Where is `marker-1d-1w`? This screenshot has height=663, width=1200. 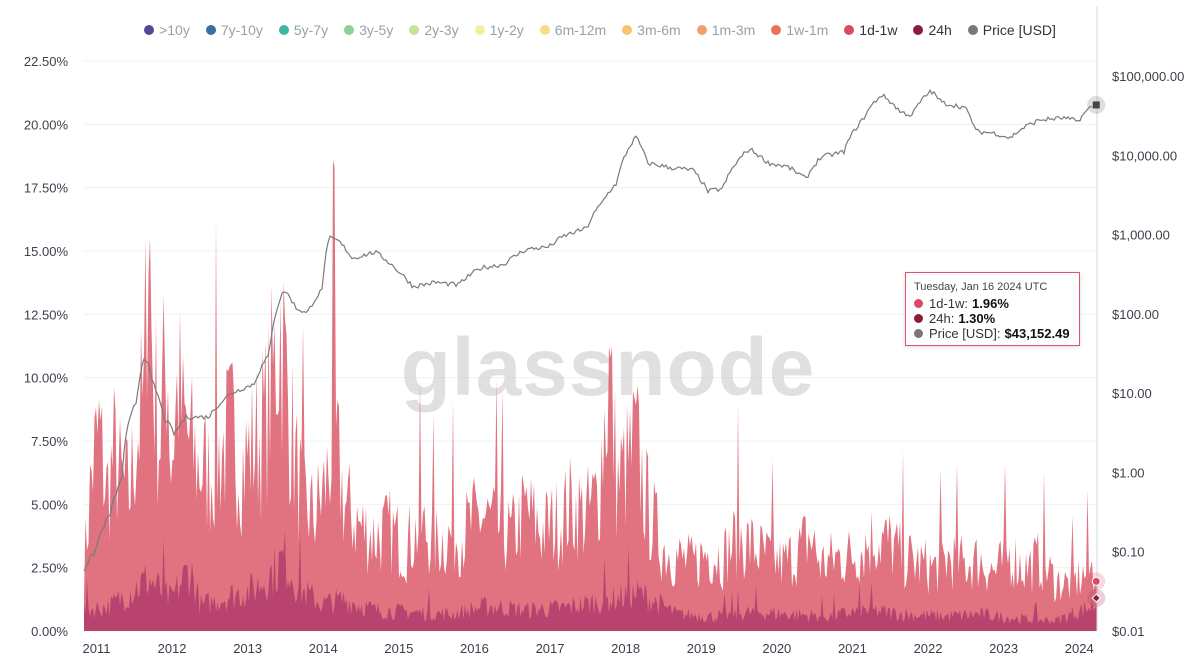 marker-1d-1w is located at coordinates (1096, 581).